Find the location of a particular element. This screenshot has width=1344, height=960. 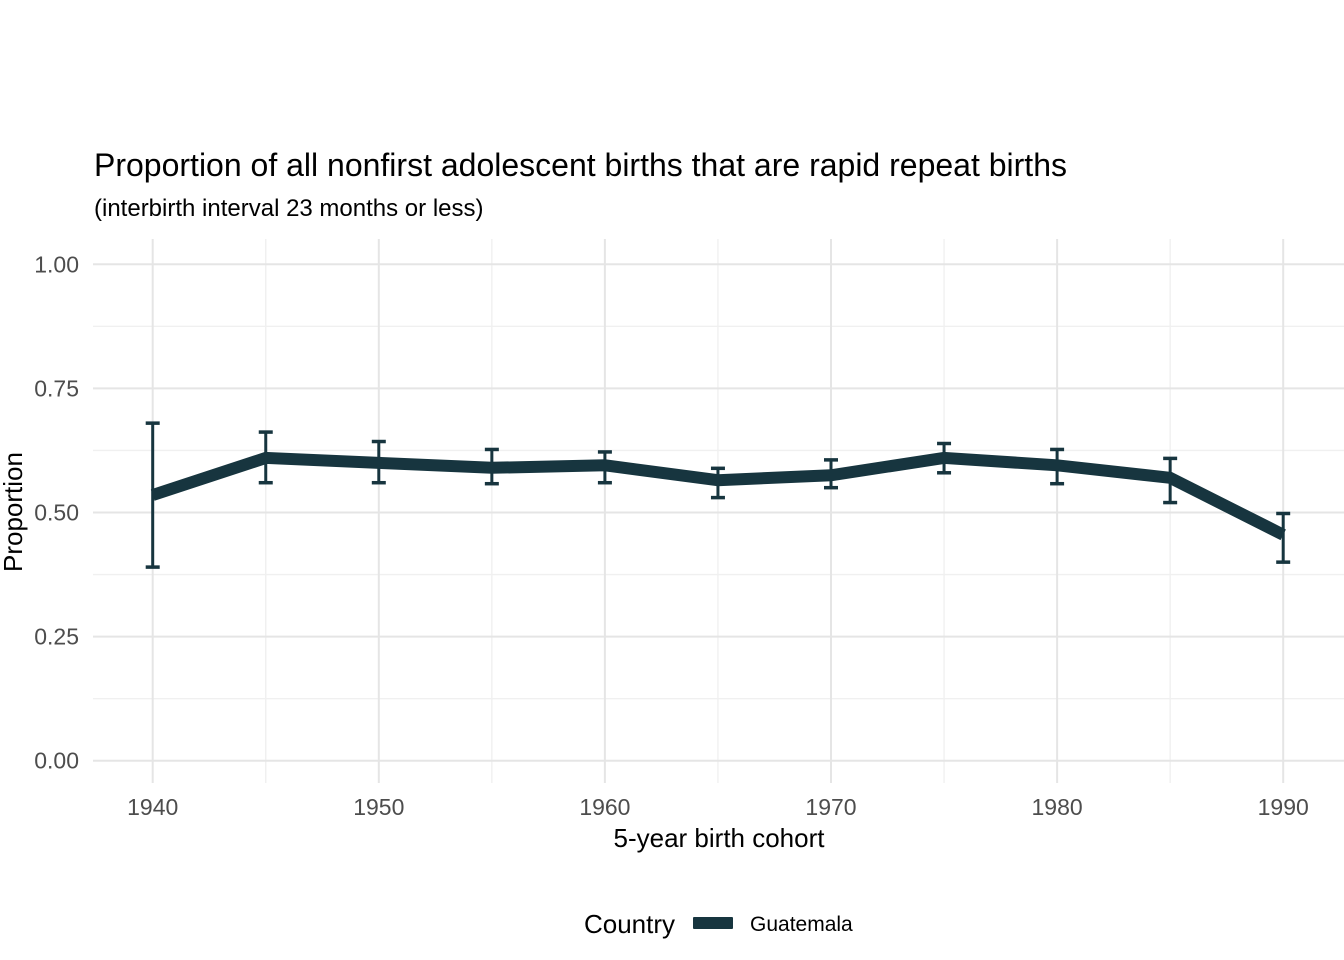

y-tick-label: 0.25 is located at coordinates (56, 637).